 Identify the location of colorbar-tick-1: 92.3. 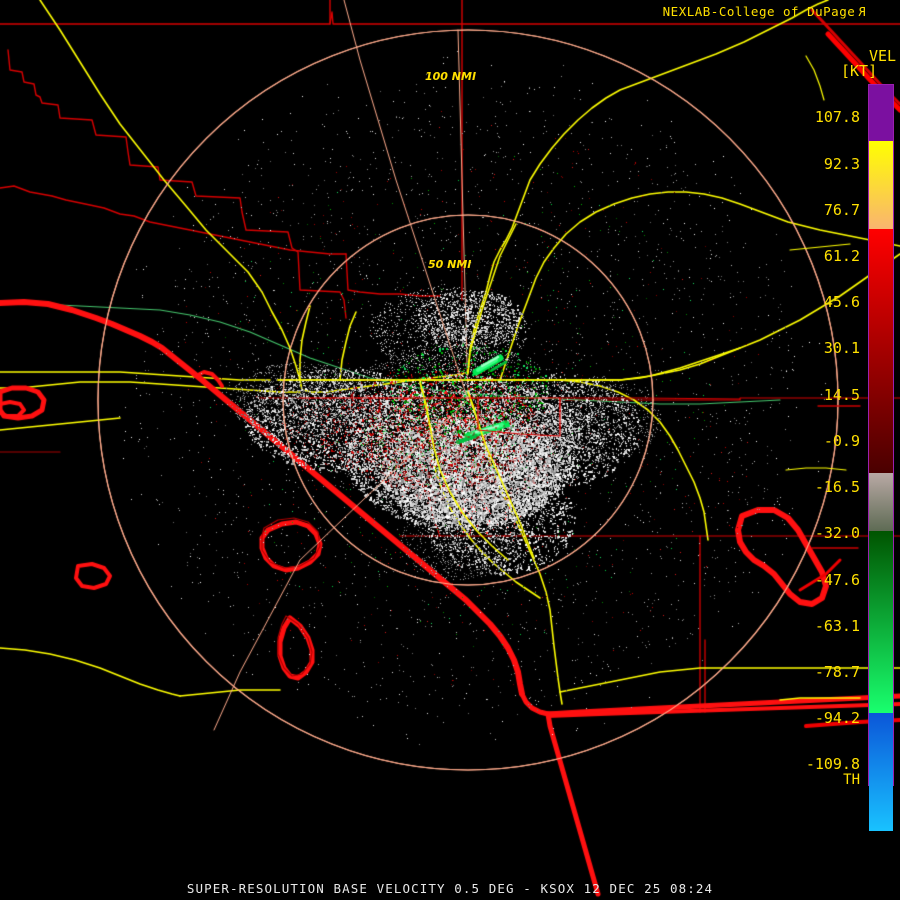
(841, 164).